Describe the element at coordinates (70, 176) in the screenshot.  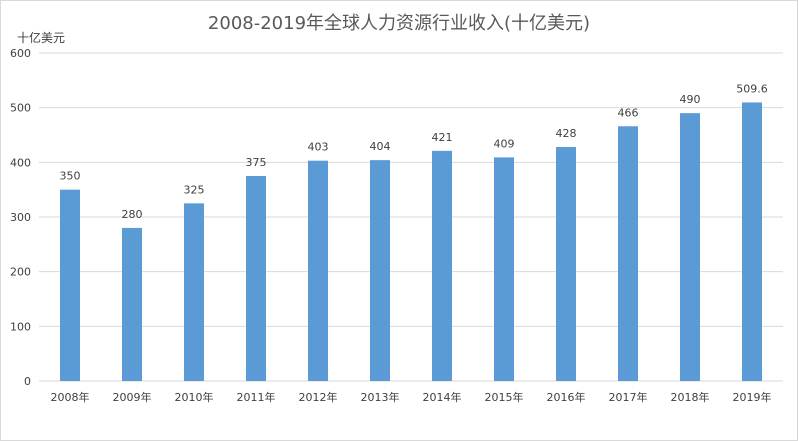
I see `data-label: 350` at that location.